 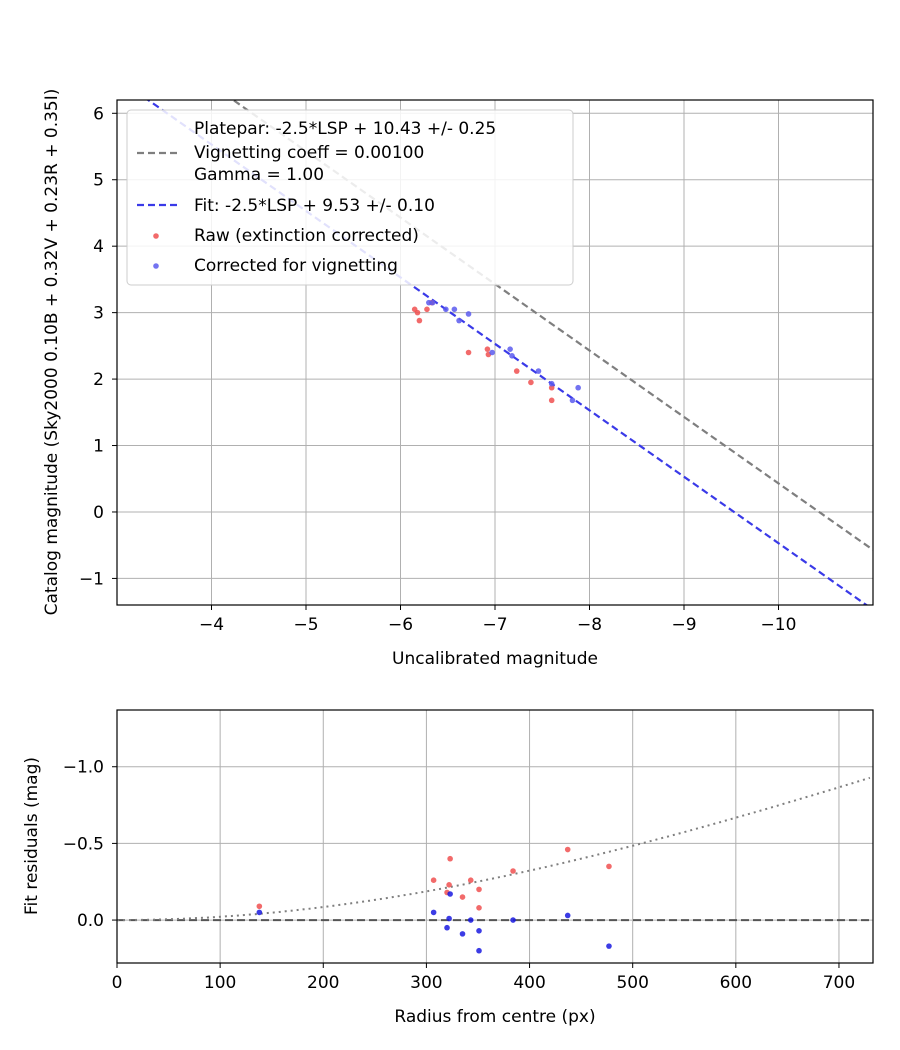 I want to click on legend-raw-label: Raw (extinction corrected), so click(x=306, y=236).